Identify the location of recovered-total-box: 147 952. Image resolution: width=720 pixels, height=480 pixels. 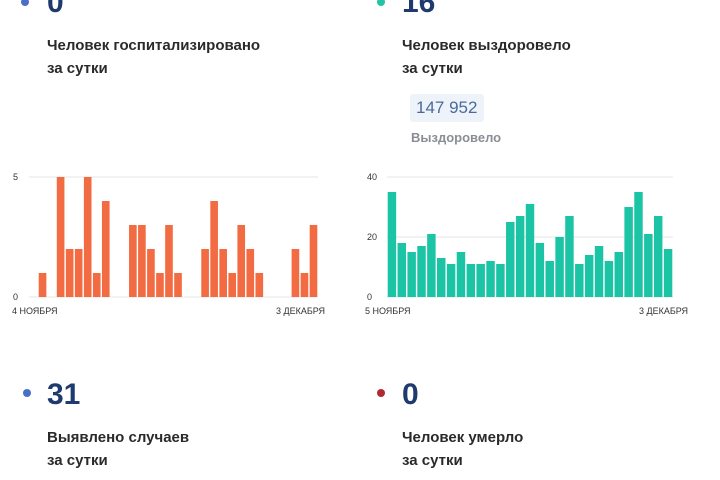
(447, 108).